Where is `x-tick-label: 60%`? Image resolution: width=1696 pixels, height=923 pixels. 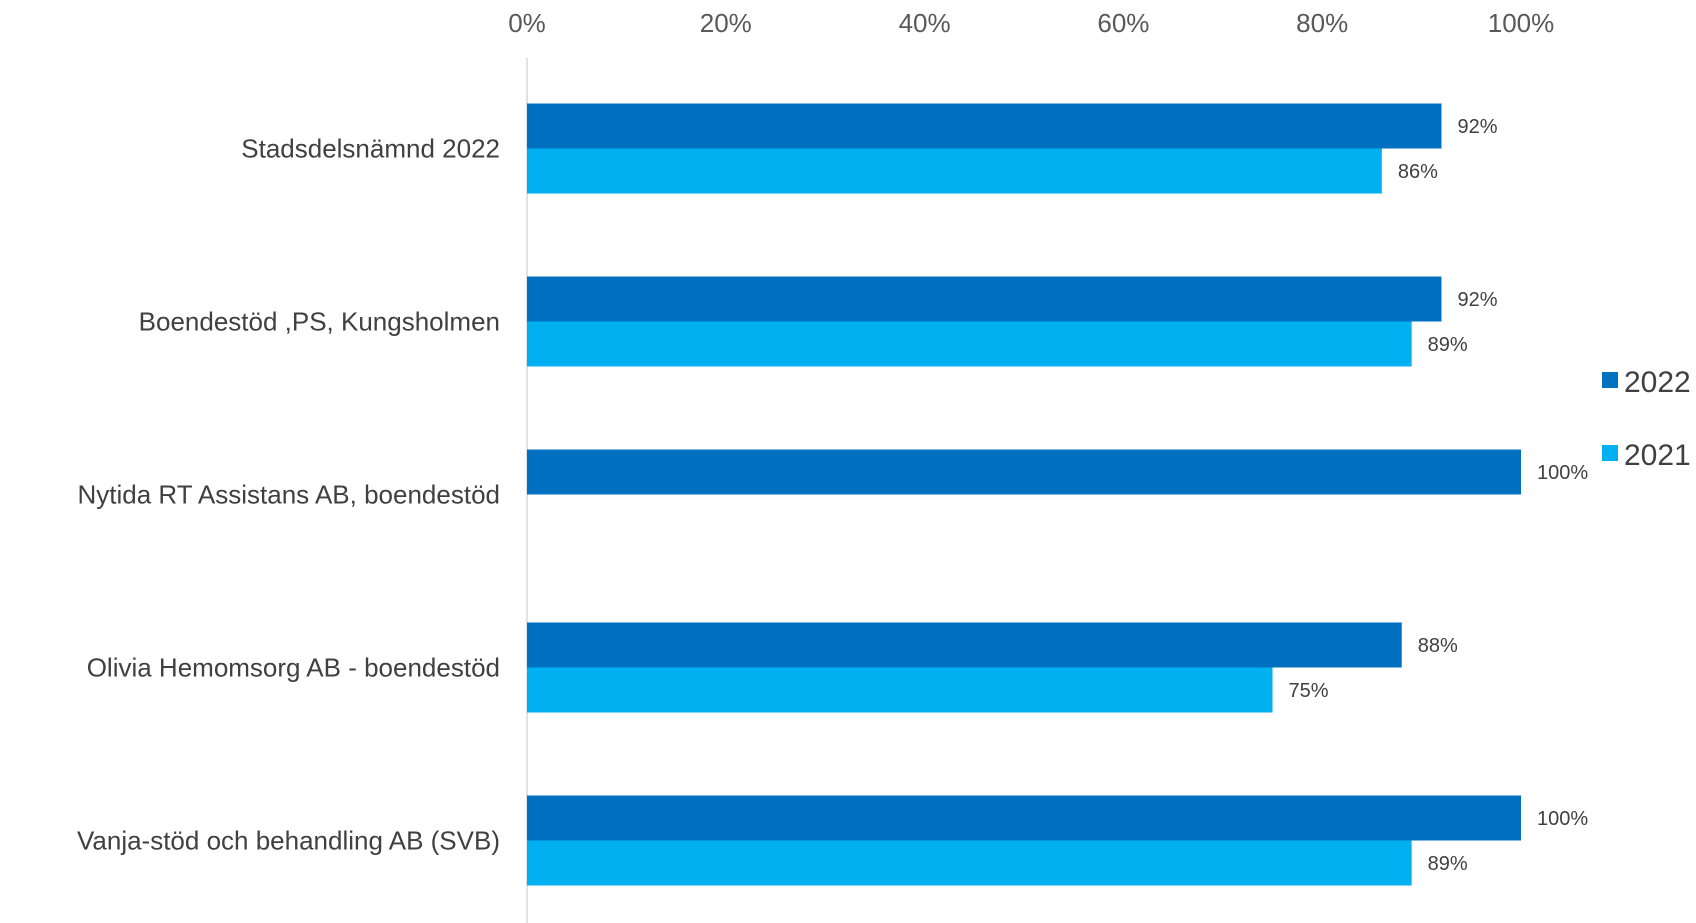
x-tick-label: 60% is located at coordinates (1123, 23).